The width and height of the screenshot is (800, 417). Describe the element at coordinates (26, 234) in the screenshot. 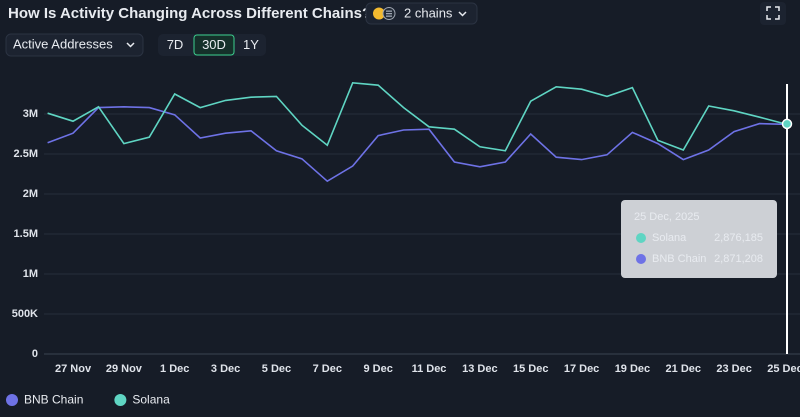

I see `y-tick-label: 1.5M` at that location.